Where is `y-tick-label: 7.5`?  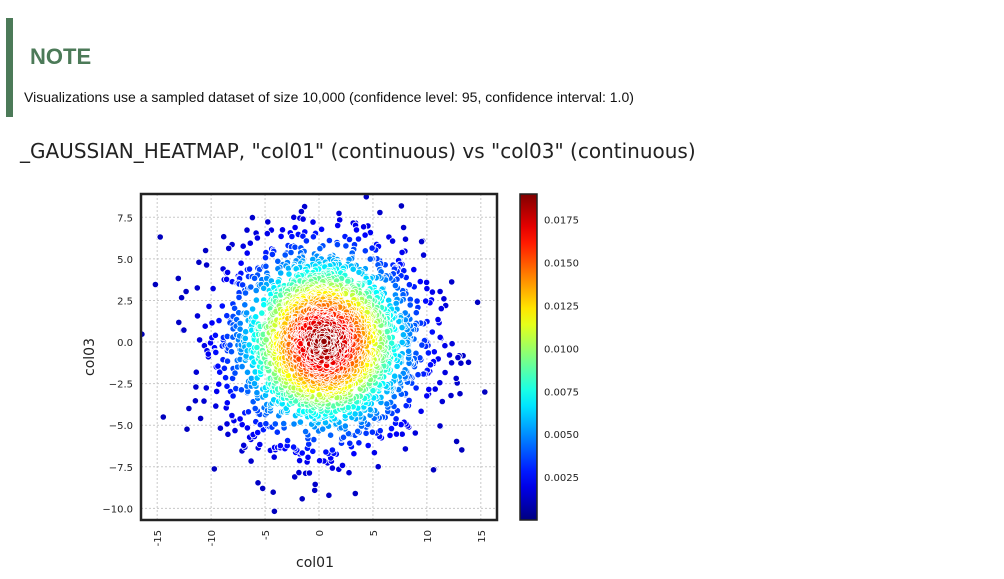
y-tick-label: 7.5 is located at coordinates (125, 218).